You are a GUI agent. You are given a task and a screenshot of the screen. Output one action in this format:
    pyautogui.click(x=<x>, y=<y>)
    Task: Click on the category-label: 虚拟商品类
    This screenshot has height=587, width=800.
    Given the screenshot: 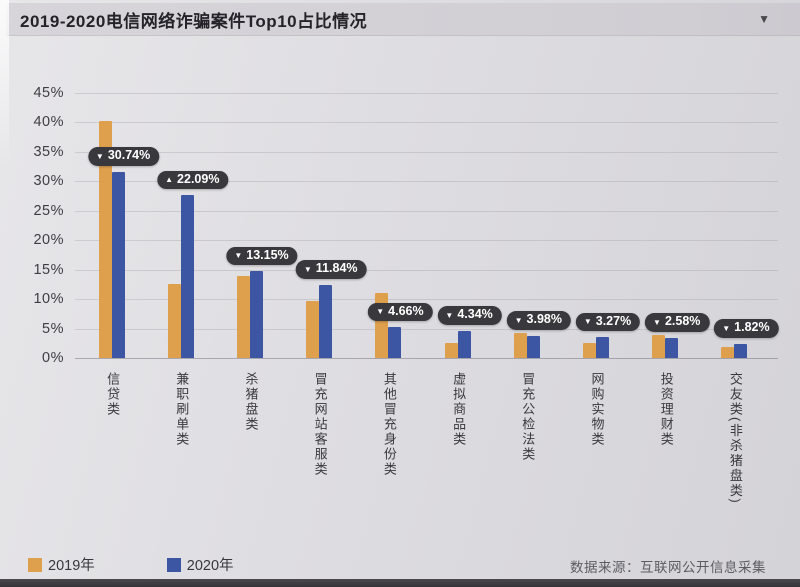 What is the action you would take?
    pyautogui.click(x=459, y=409)
    